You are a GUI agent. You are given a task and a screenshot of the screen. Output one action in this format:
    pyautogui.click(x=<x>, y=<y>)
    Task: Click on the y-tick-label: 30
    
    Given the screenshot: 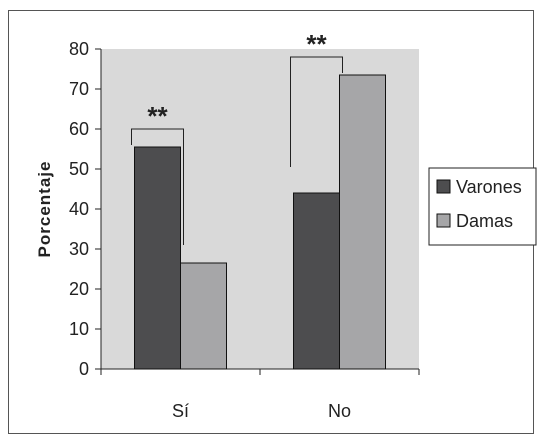 What is the action you would take?
    pyautogui.click(x=79, y=249)
    